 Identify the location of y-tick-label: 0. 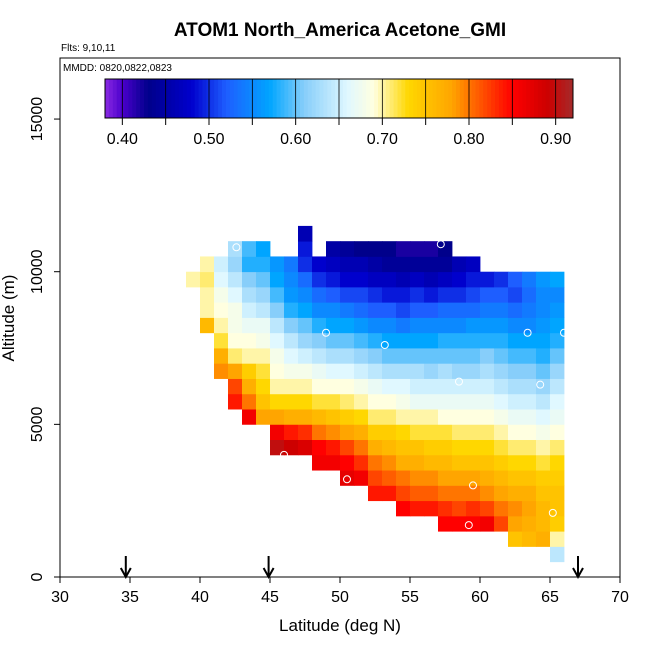
(37, 576).